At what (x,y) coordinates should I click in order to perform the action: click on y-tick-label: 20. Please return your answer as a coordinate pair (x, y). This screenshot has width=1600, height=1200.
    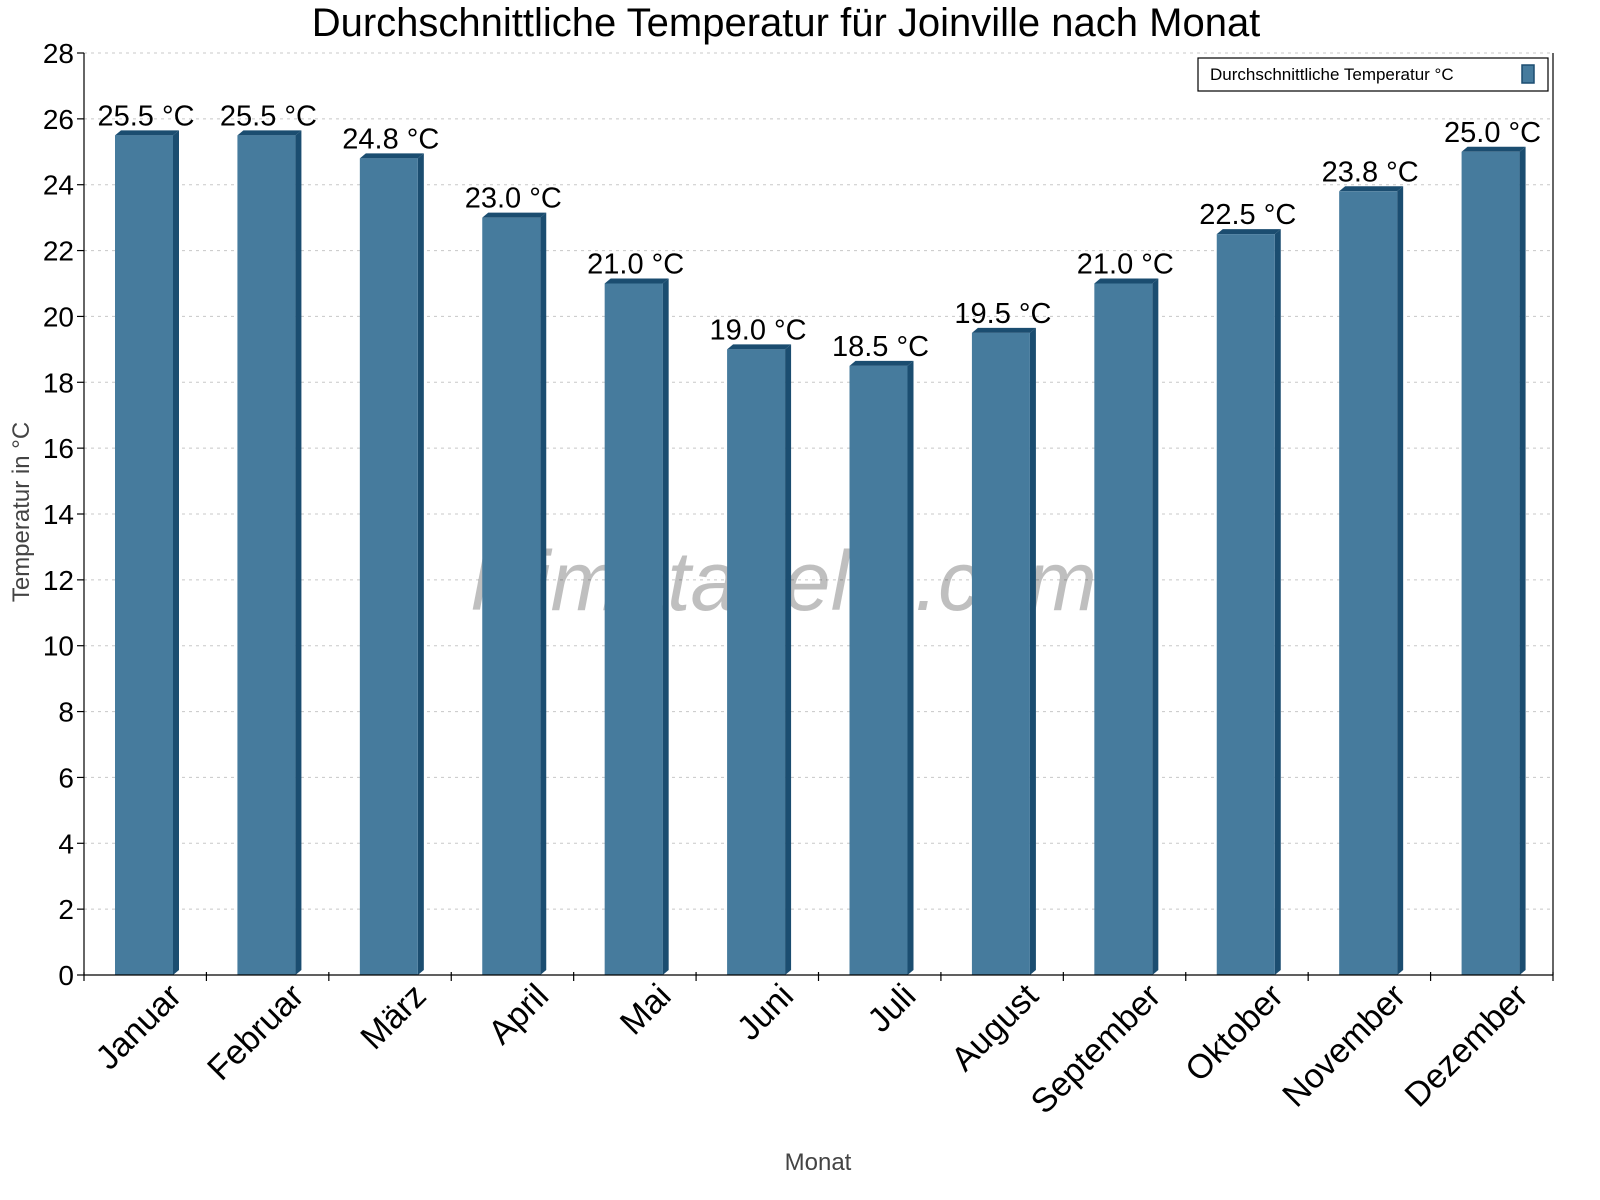
    Looking at the image, I should click on (58, 316).